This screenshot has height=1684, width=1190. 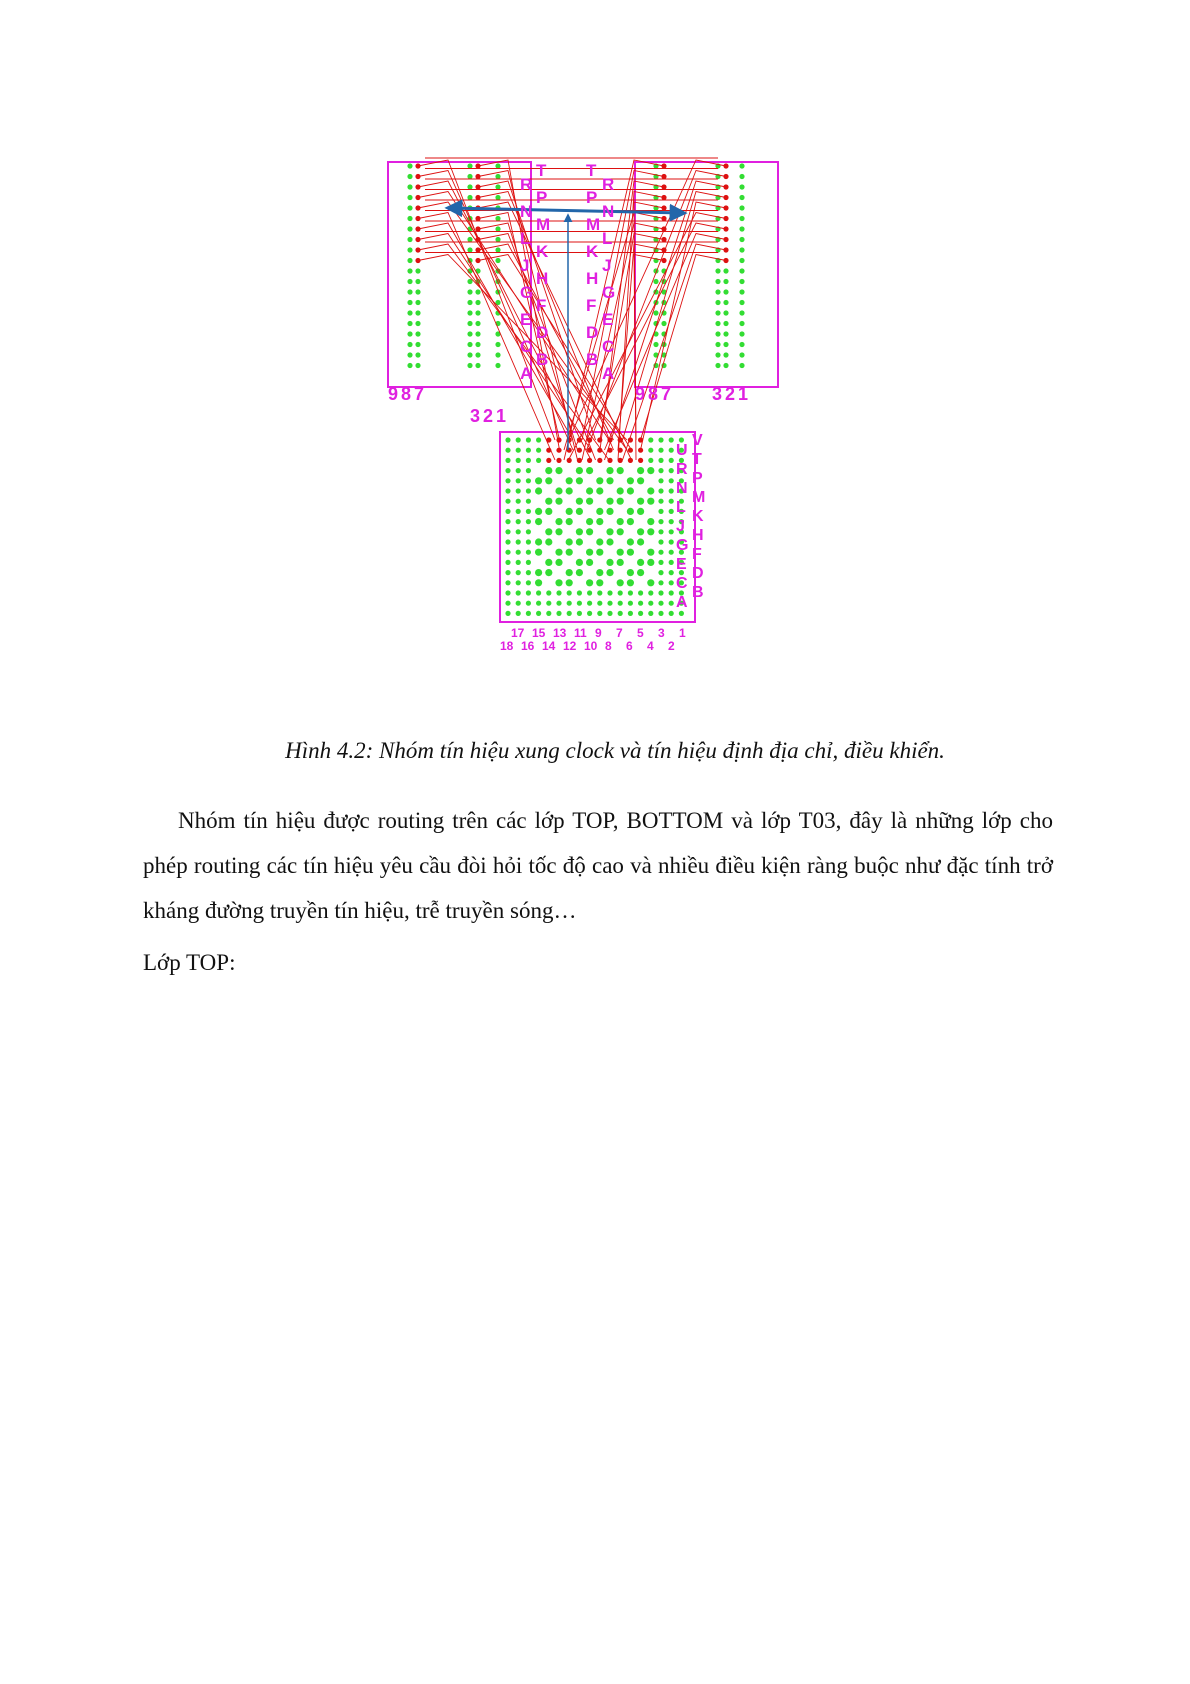 What do you see at coordinates (570, 646) in the screenshot?
I see `bga-col-number: 12` at bounding box center [570, 646].